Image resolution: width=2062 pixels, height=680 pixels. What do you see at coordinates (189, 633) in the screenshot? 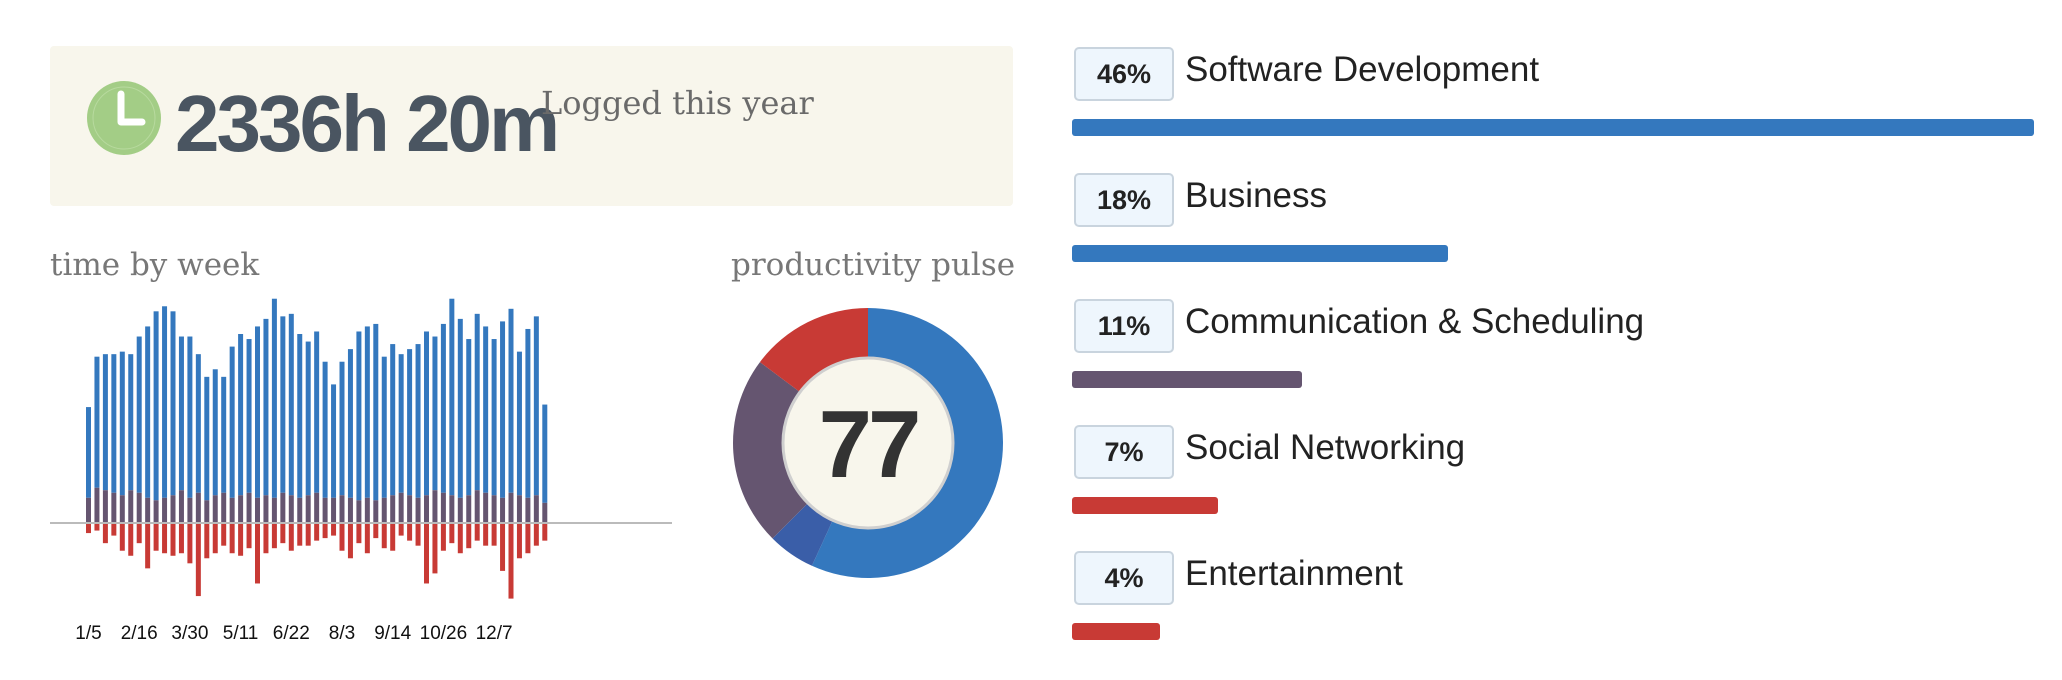
I see `week-tick-label: 3/30` at bounding box center [189, 633].